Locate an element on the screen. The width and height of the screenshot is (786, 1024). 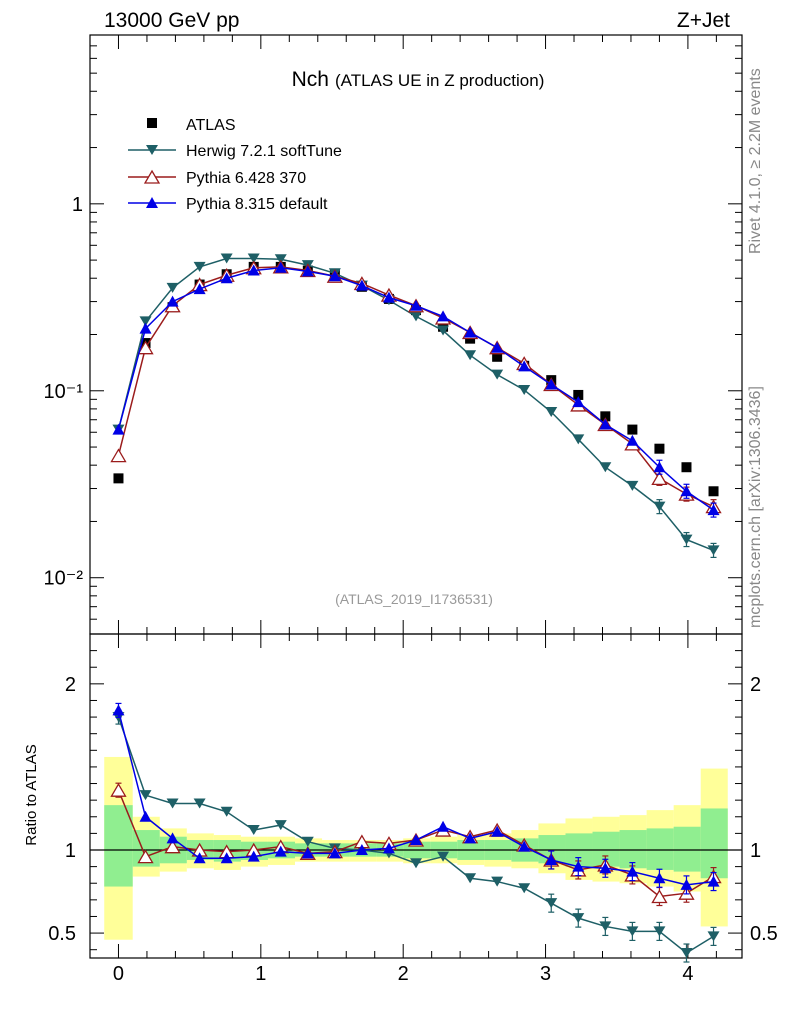
ratio-xtick-label: 0 is located at coordinates (118, 974).